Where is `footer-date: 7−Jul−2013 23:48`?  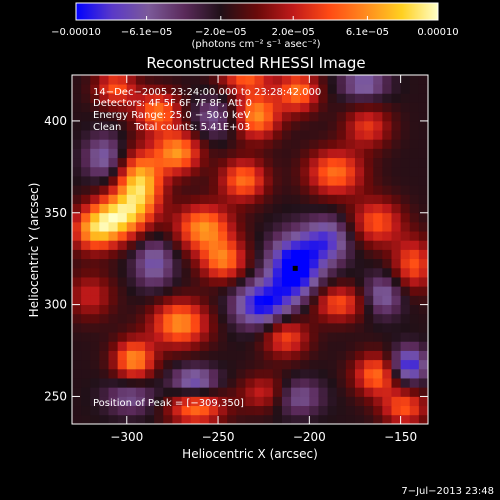
footer-date: 7−Jul−2013 23:48 is located at coordinates (447, 491).